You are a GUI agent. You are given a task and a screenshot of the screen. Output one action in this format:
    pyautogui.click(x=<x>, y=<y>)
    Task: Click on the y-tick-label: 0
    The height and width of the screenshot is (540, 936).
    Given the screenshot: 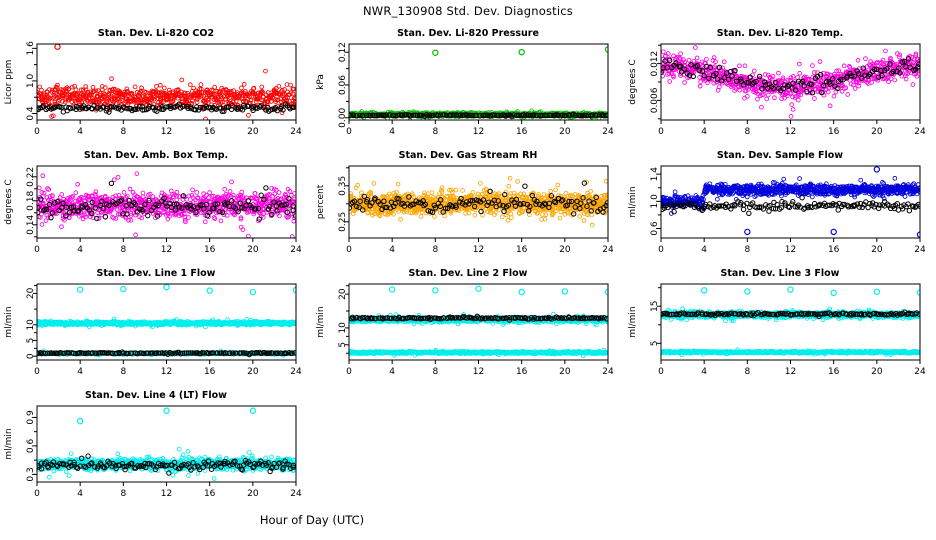 What is the action you would take?
    pyautogui.click(x=31, y=356)
    